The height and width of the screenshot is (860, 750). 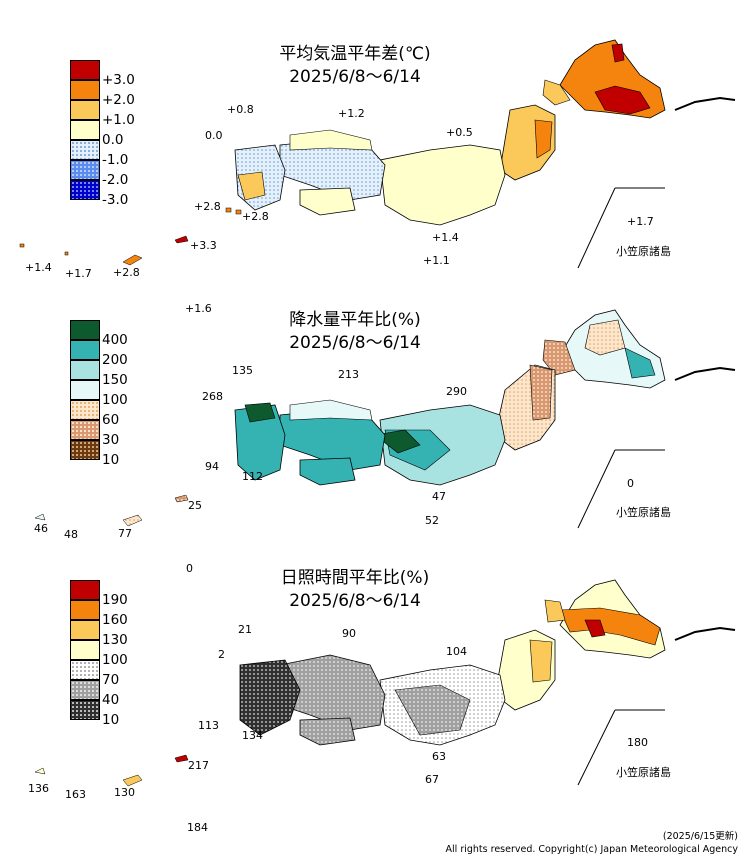 I want to click on tohoku-east, so click(x=541, y=661).